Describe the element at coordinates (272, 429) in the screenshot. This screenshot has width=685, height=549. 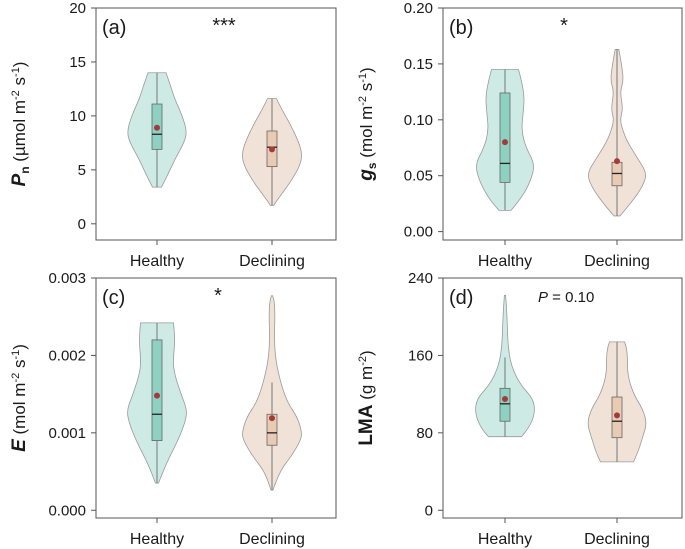
I see `box-declining` at that location.